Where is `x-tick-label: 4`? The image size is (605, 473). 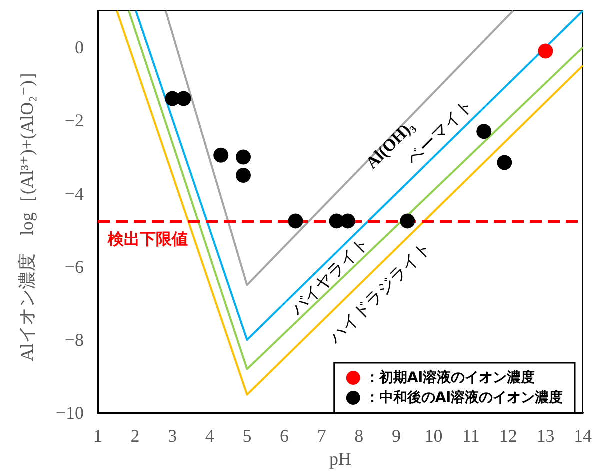
x-tick-label: 4 is located at coordinates (209, 436).